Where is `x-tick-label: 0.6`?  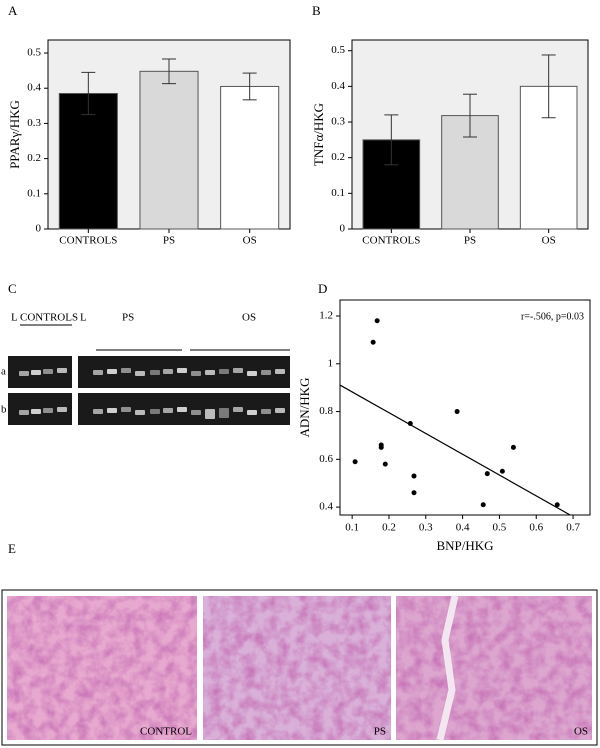 x-tick-label: 0.6 is located at coordinates (536, 528).